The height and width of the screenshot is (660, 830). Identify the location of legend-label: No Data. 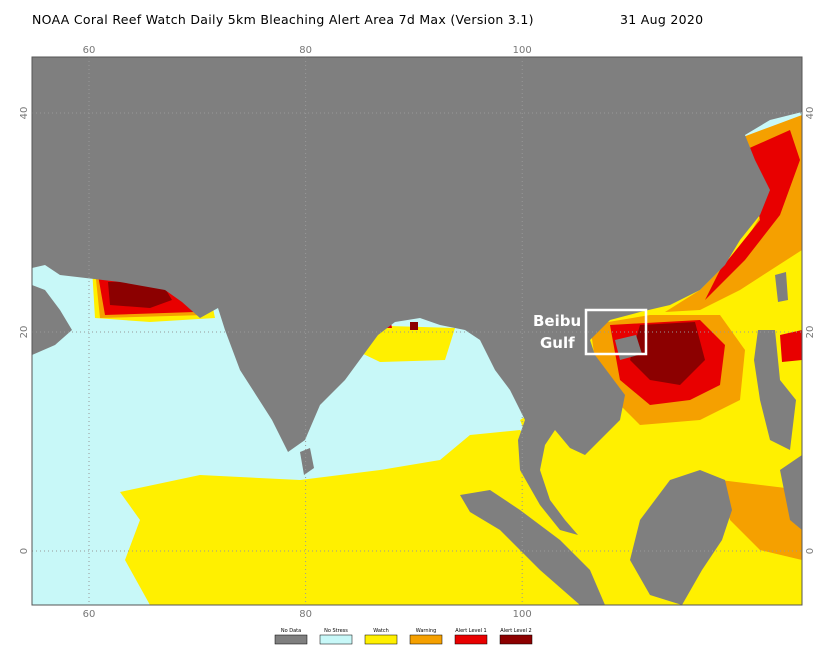
(291, 631).